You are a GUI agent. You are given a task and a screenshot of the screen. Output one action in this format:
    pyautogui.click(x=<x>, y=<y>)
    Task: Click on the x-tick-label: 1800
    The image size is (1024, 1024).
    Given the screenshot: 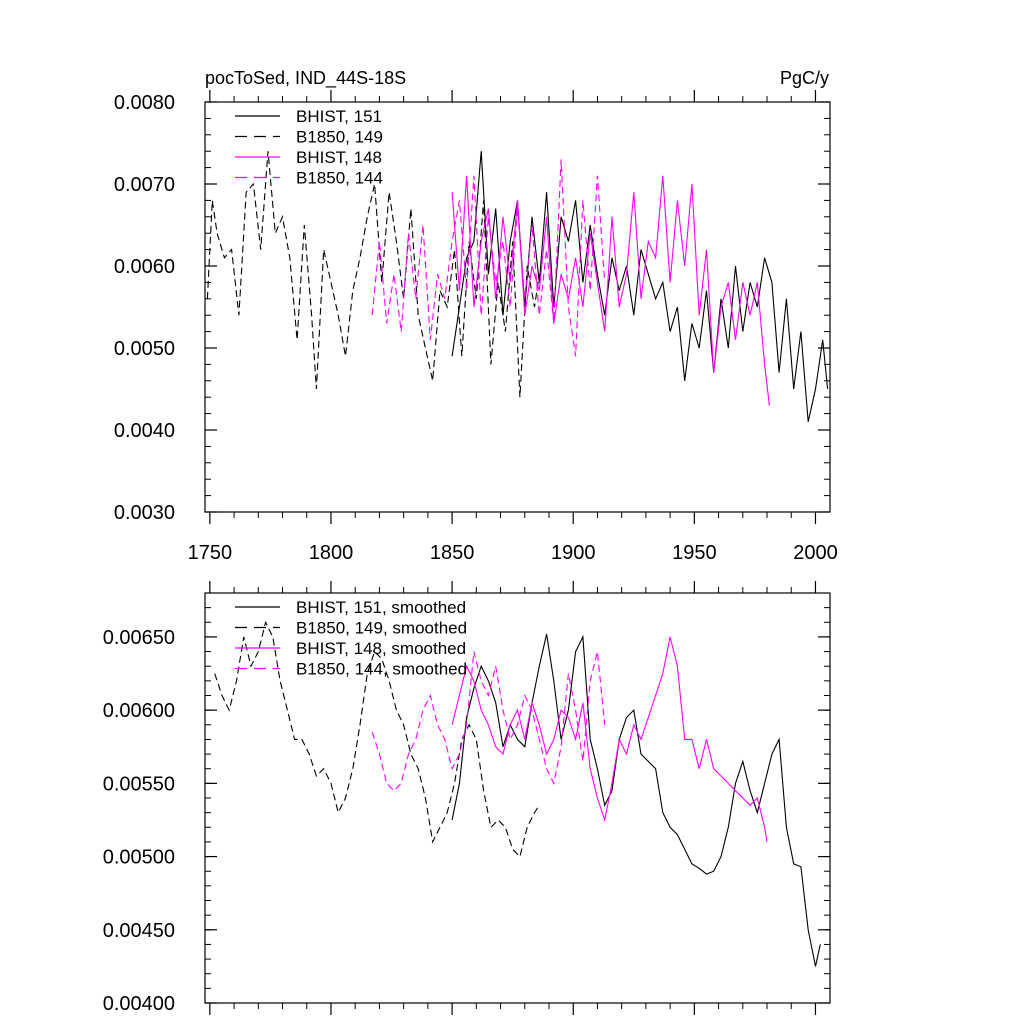 What is the action you would take?
    pyautogui.click(x=331, y=553)
    